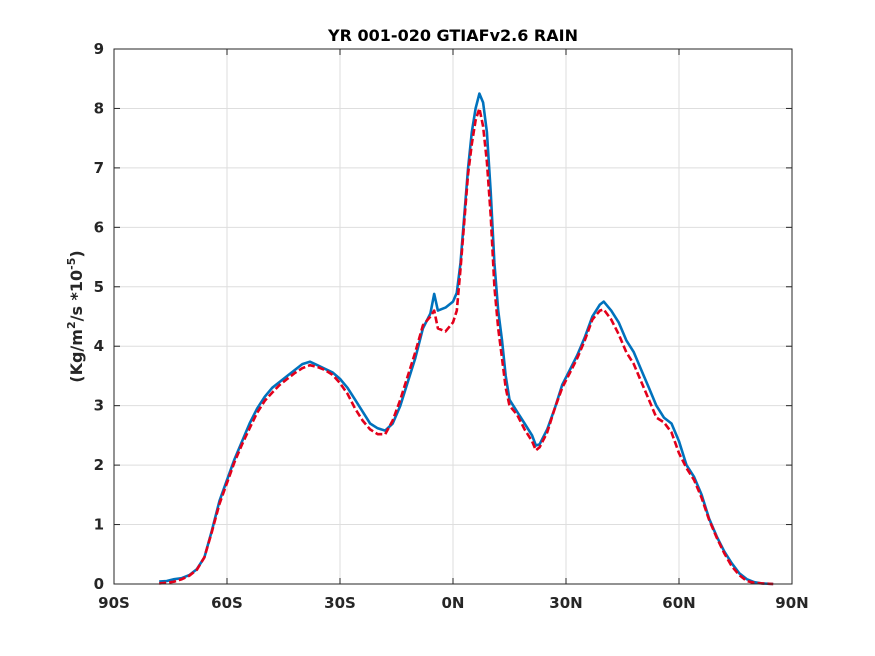 This screenshot has height=656, width=875. What do you see at coordinates (99, 316) in the screenshot?
I see `y-axis-tick-labels: 0 1 2 3 4 5 6 7 8 9` at bounding box center [99, 316].